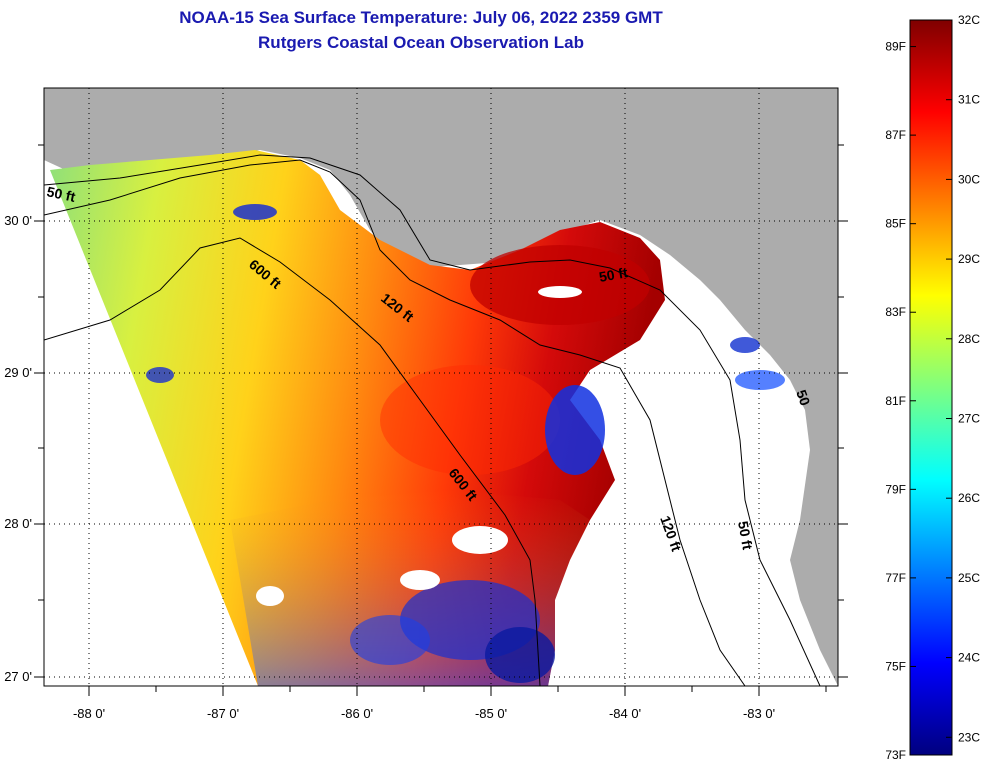 The width and height of the screenshot is (992, 770). What do you see at coordinates (223, 713) in the screenshot?
I see `lon-tick-label: -87 0'` at bounding box center [223, 713].